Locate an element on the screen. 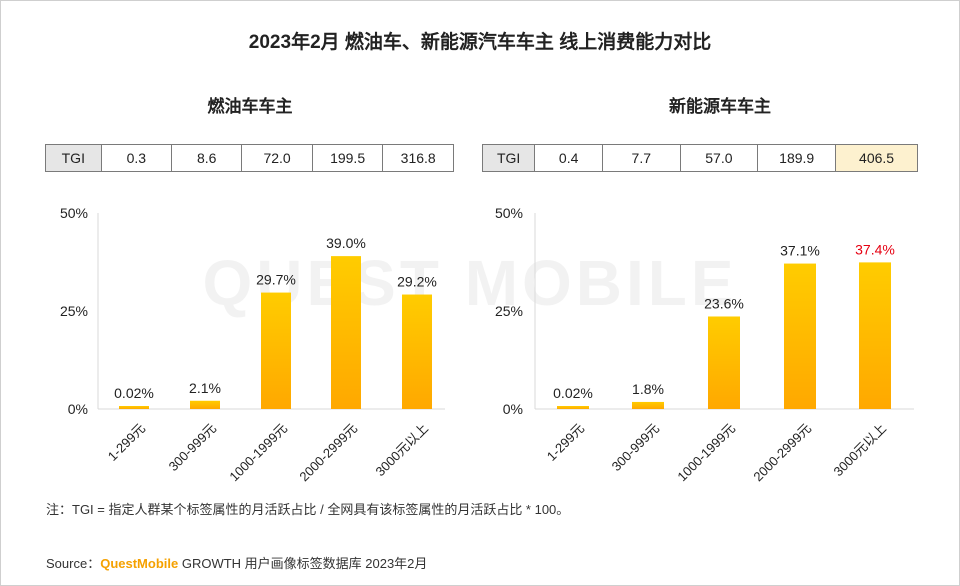 The width and height of the screenshot is (960, 586). tgi-cell: 199.5 is located at coordinates (347, 158).